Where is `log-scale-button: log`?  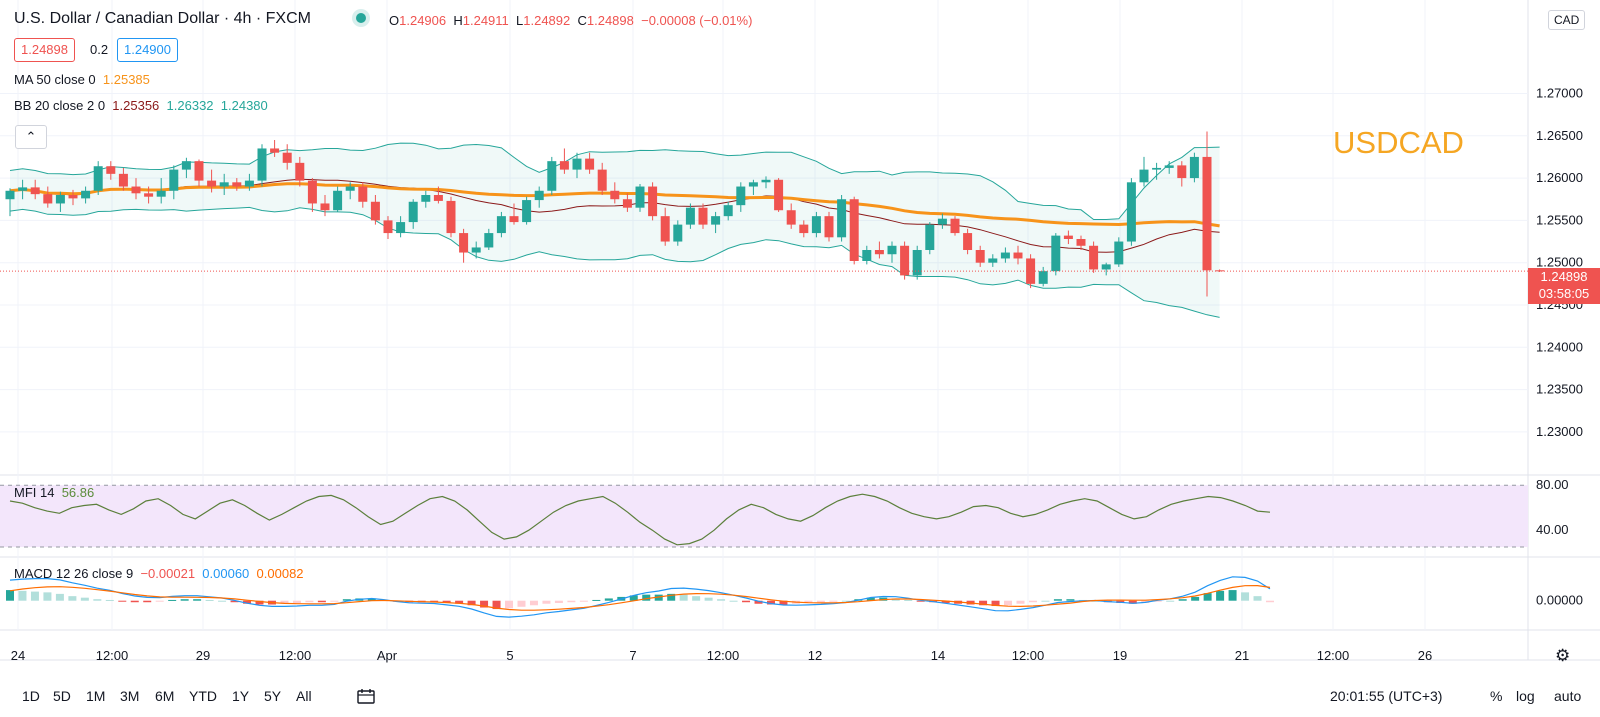 log-scale-button: log is located at coordinates (1525, 696).